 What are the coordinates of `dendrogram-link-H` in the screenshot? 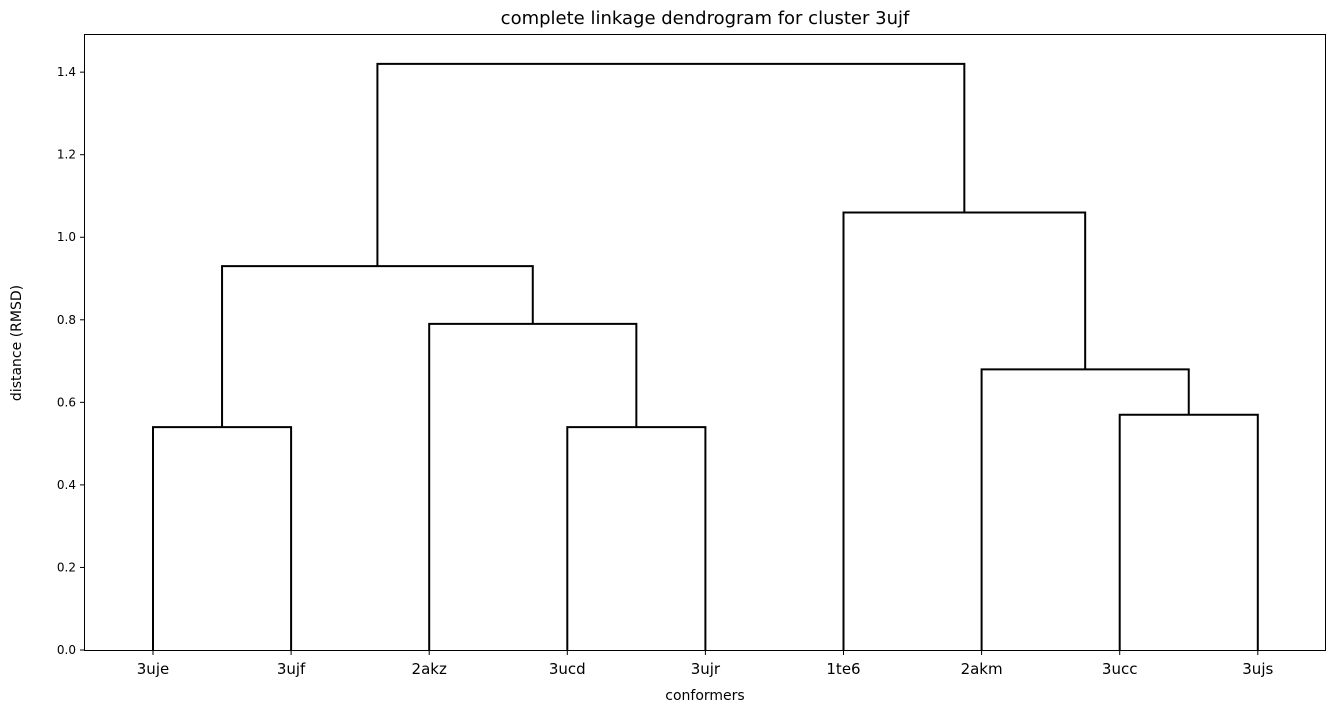 It's located at (671, 164).